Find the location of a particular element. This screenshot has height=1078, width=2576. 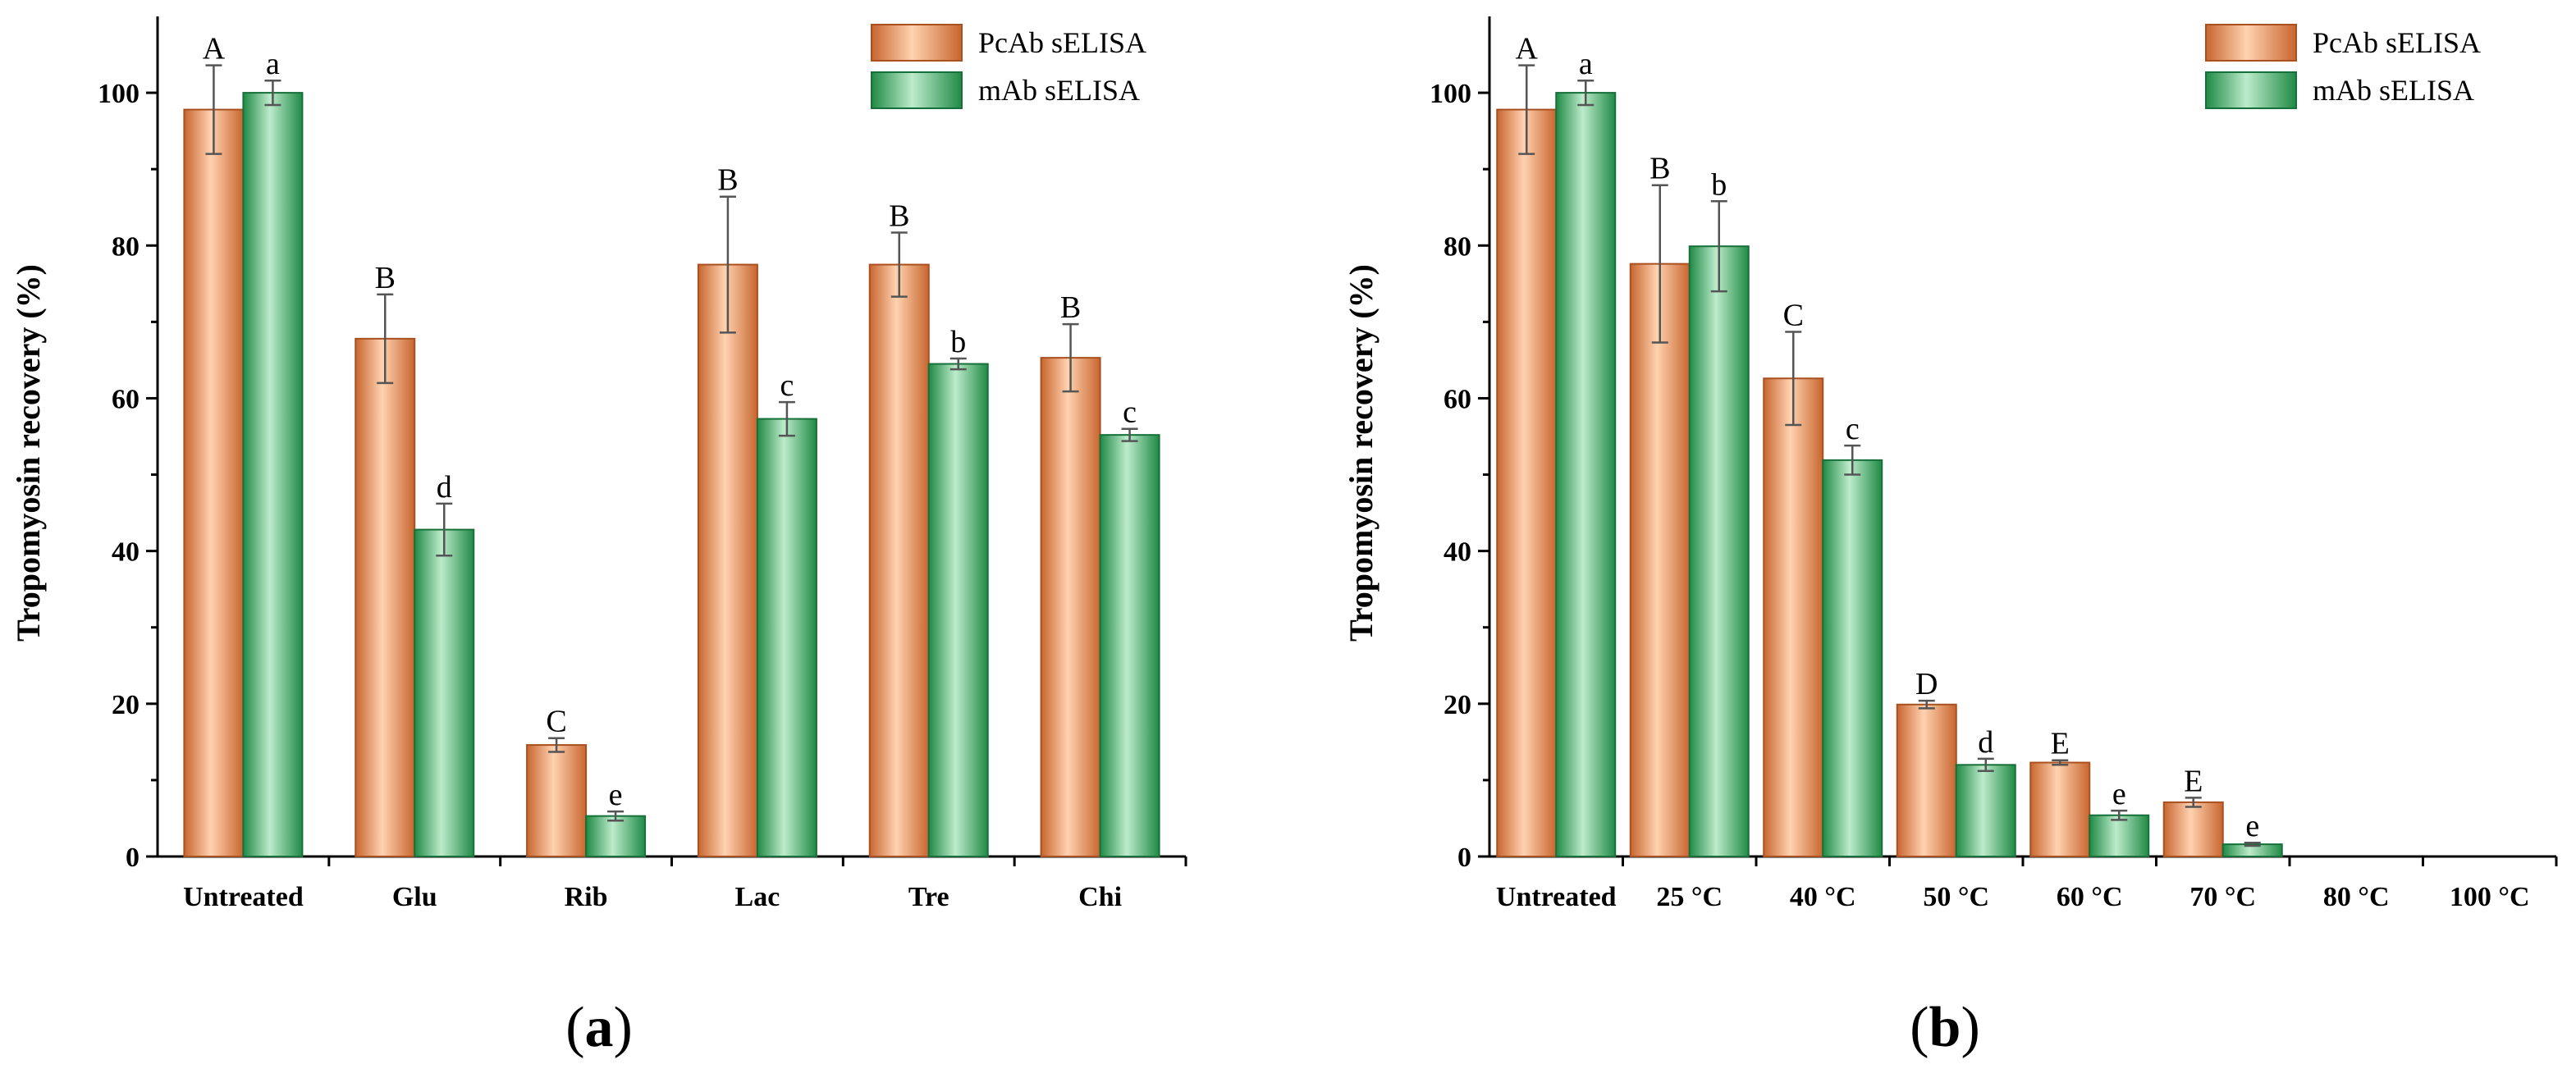

panel-label: (b) is located at coordinates (1945, 1027).